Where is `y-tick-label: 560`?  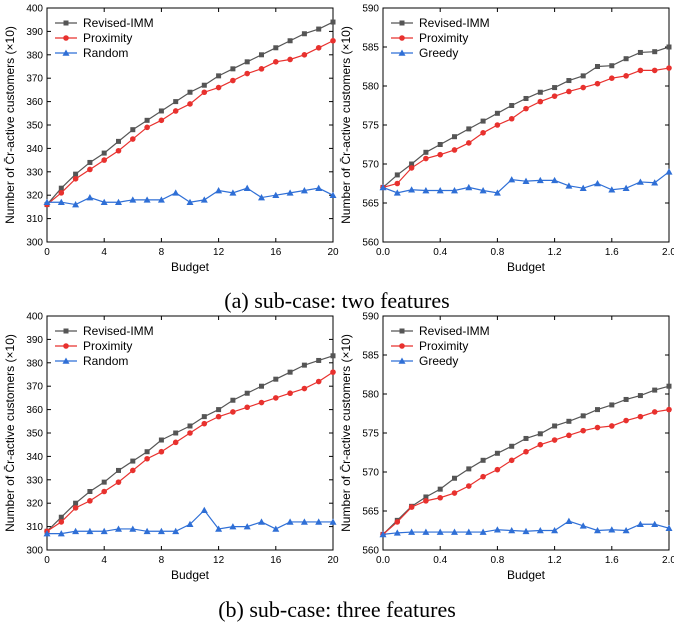
y-tick-label: 560 is located at coordinates (370, 551).